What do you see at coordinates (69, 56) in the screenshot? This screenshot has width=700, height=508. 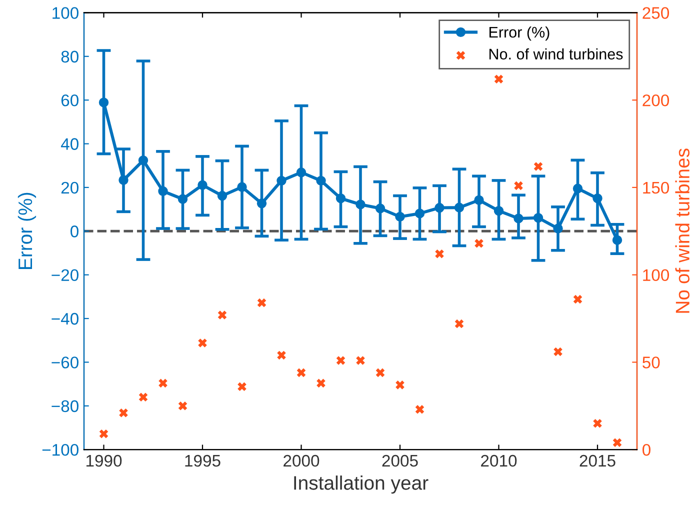 I see `y-tick-label: 80` at bounding box center [69, 56].